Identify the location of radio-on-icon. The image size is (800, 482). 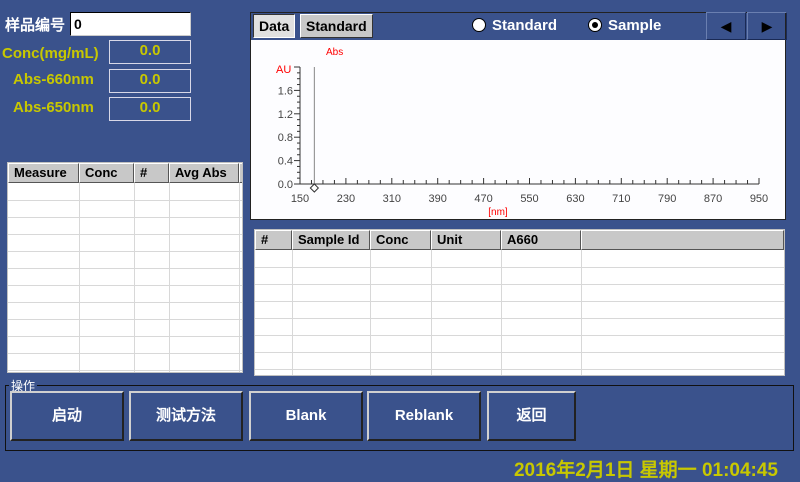
(595, 25).